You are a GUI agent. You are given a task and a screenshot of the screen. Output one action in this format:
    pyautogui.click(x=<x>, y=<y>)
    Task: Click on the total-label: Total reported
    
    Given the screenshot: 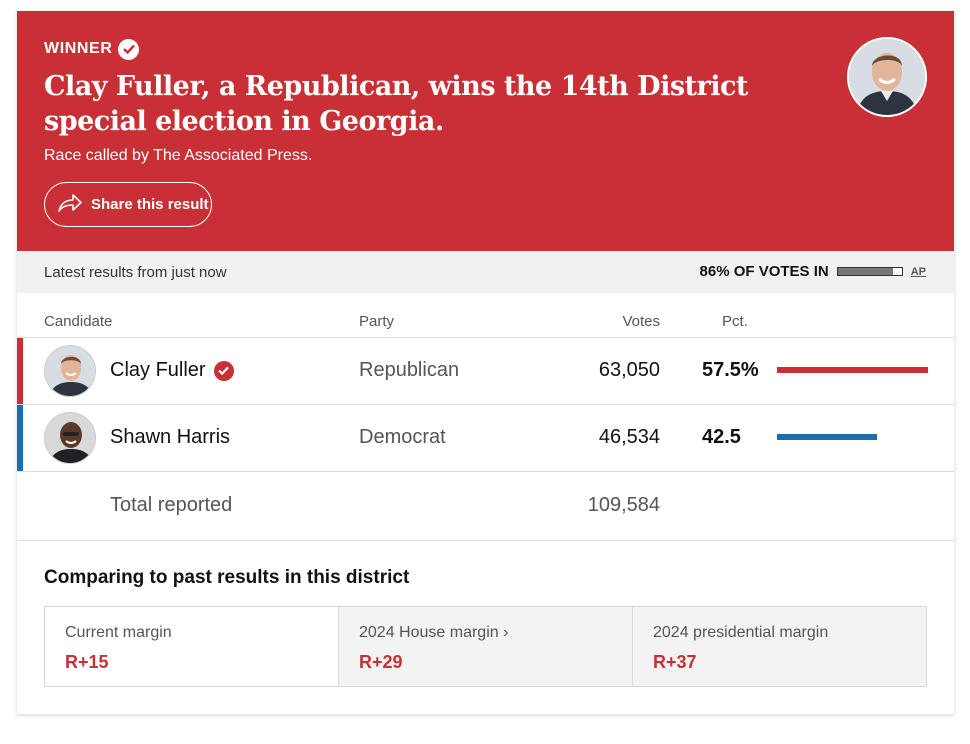 What is the action you would take?
    pyautogui.click(x=171, y=505)
    